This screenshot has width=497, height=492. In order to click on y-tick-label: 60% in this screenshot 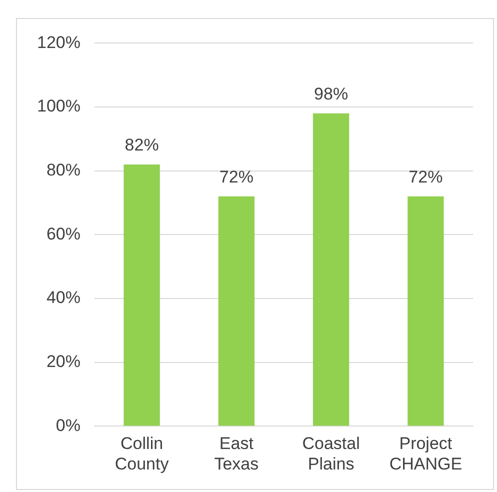, I will do `click(63, 234)`.